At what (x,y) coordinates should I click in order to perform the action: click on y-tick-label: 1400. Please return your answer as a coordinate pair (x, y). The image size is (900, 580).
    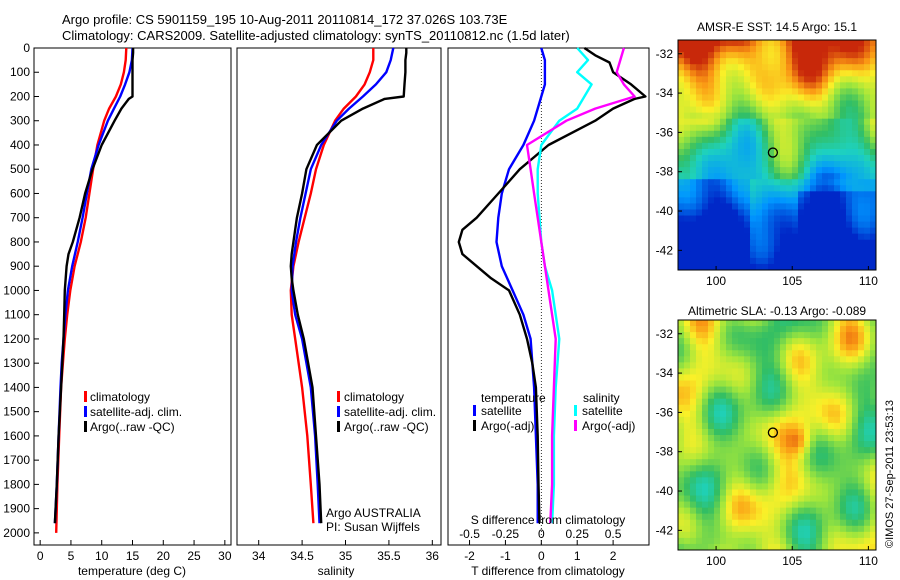
    Looking at the image, I should click on (16, 387).